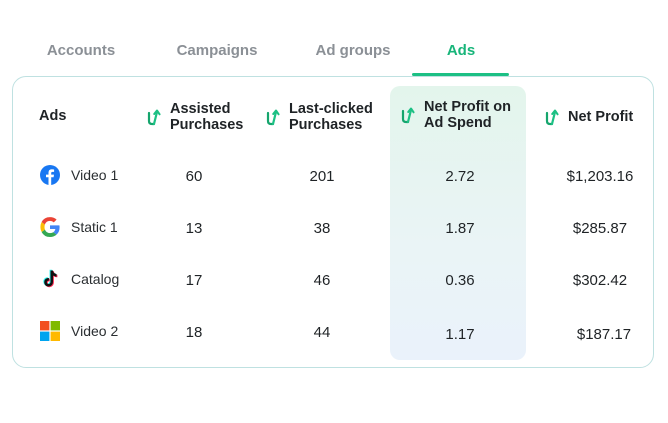 The image size is (668, 423). I want to click on active-tab-indicator, so click(460, 74).